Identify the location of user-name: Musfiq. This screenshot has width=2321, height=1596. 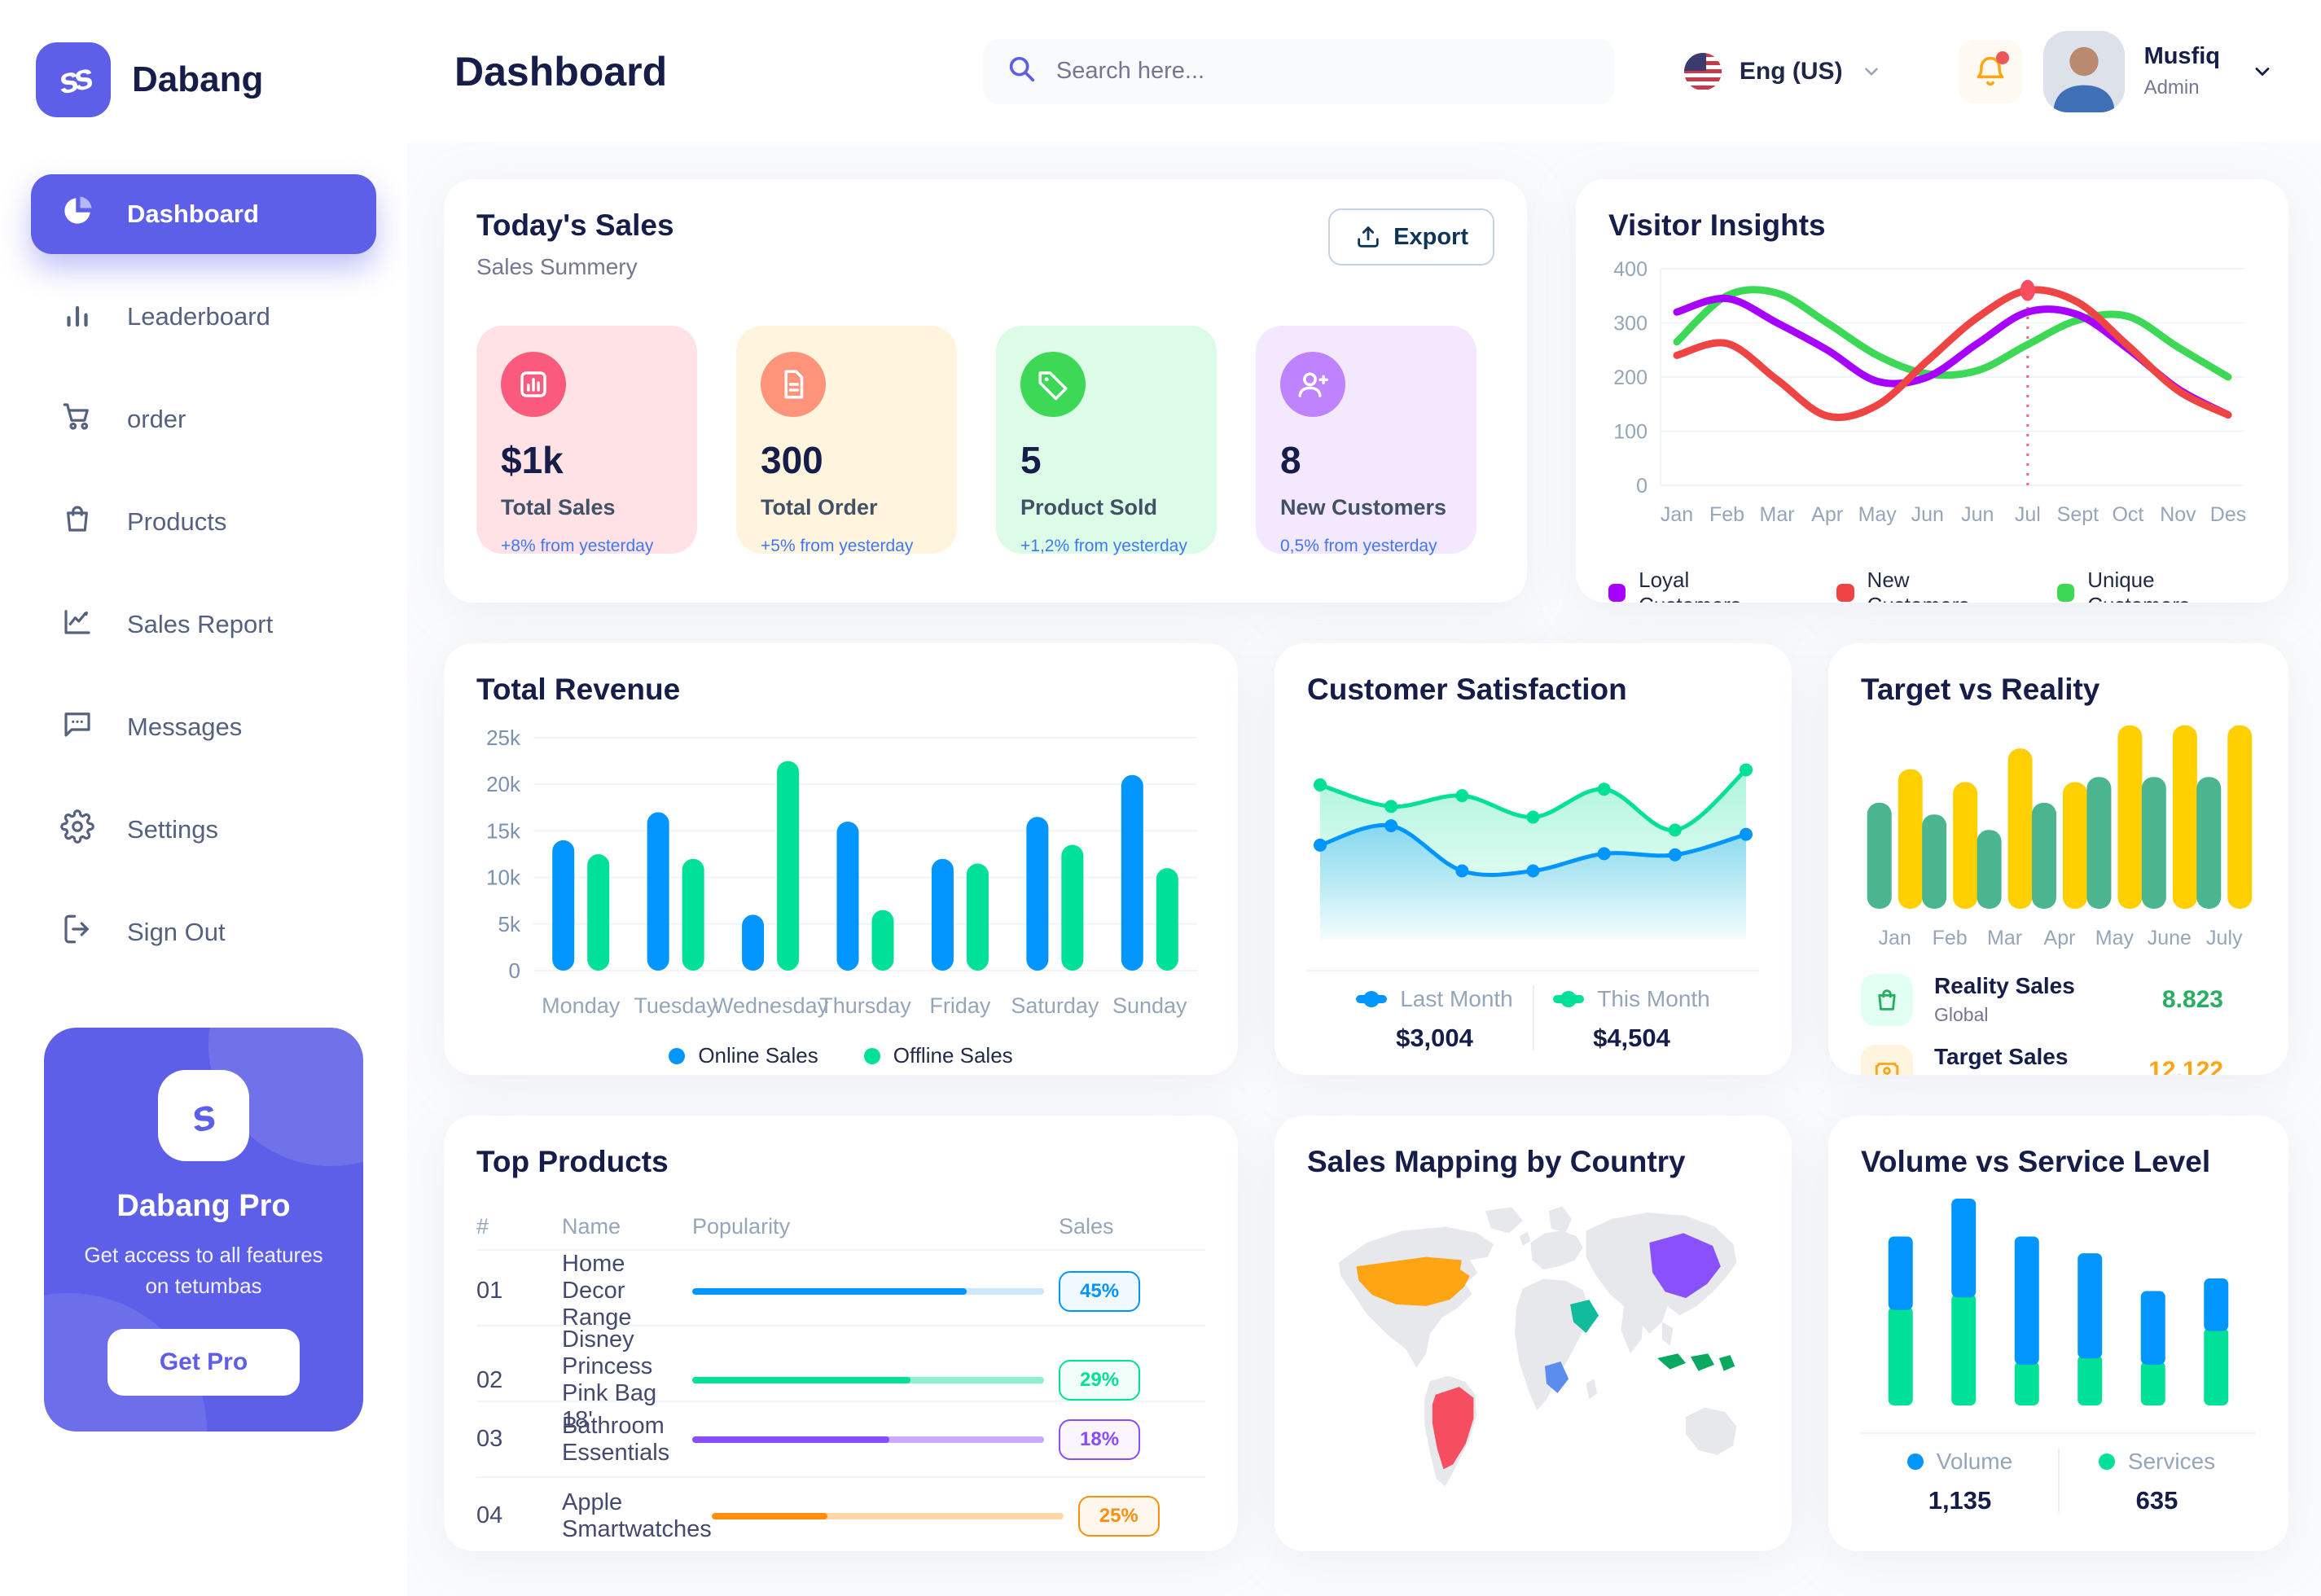
(2181, 56).